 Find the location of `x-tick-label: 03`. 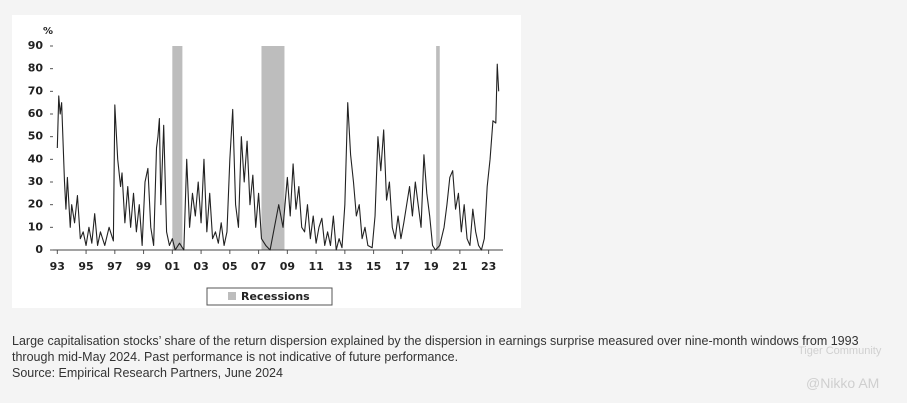

x-tick-label: 03 is located at coordinates (200, 266).